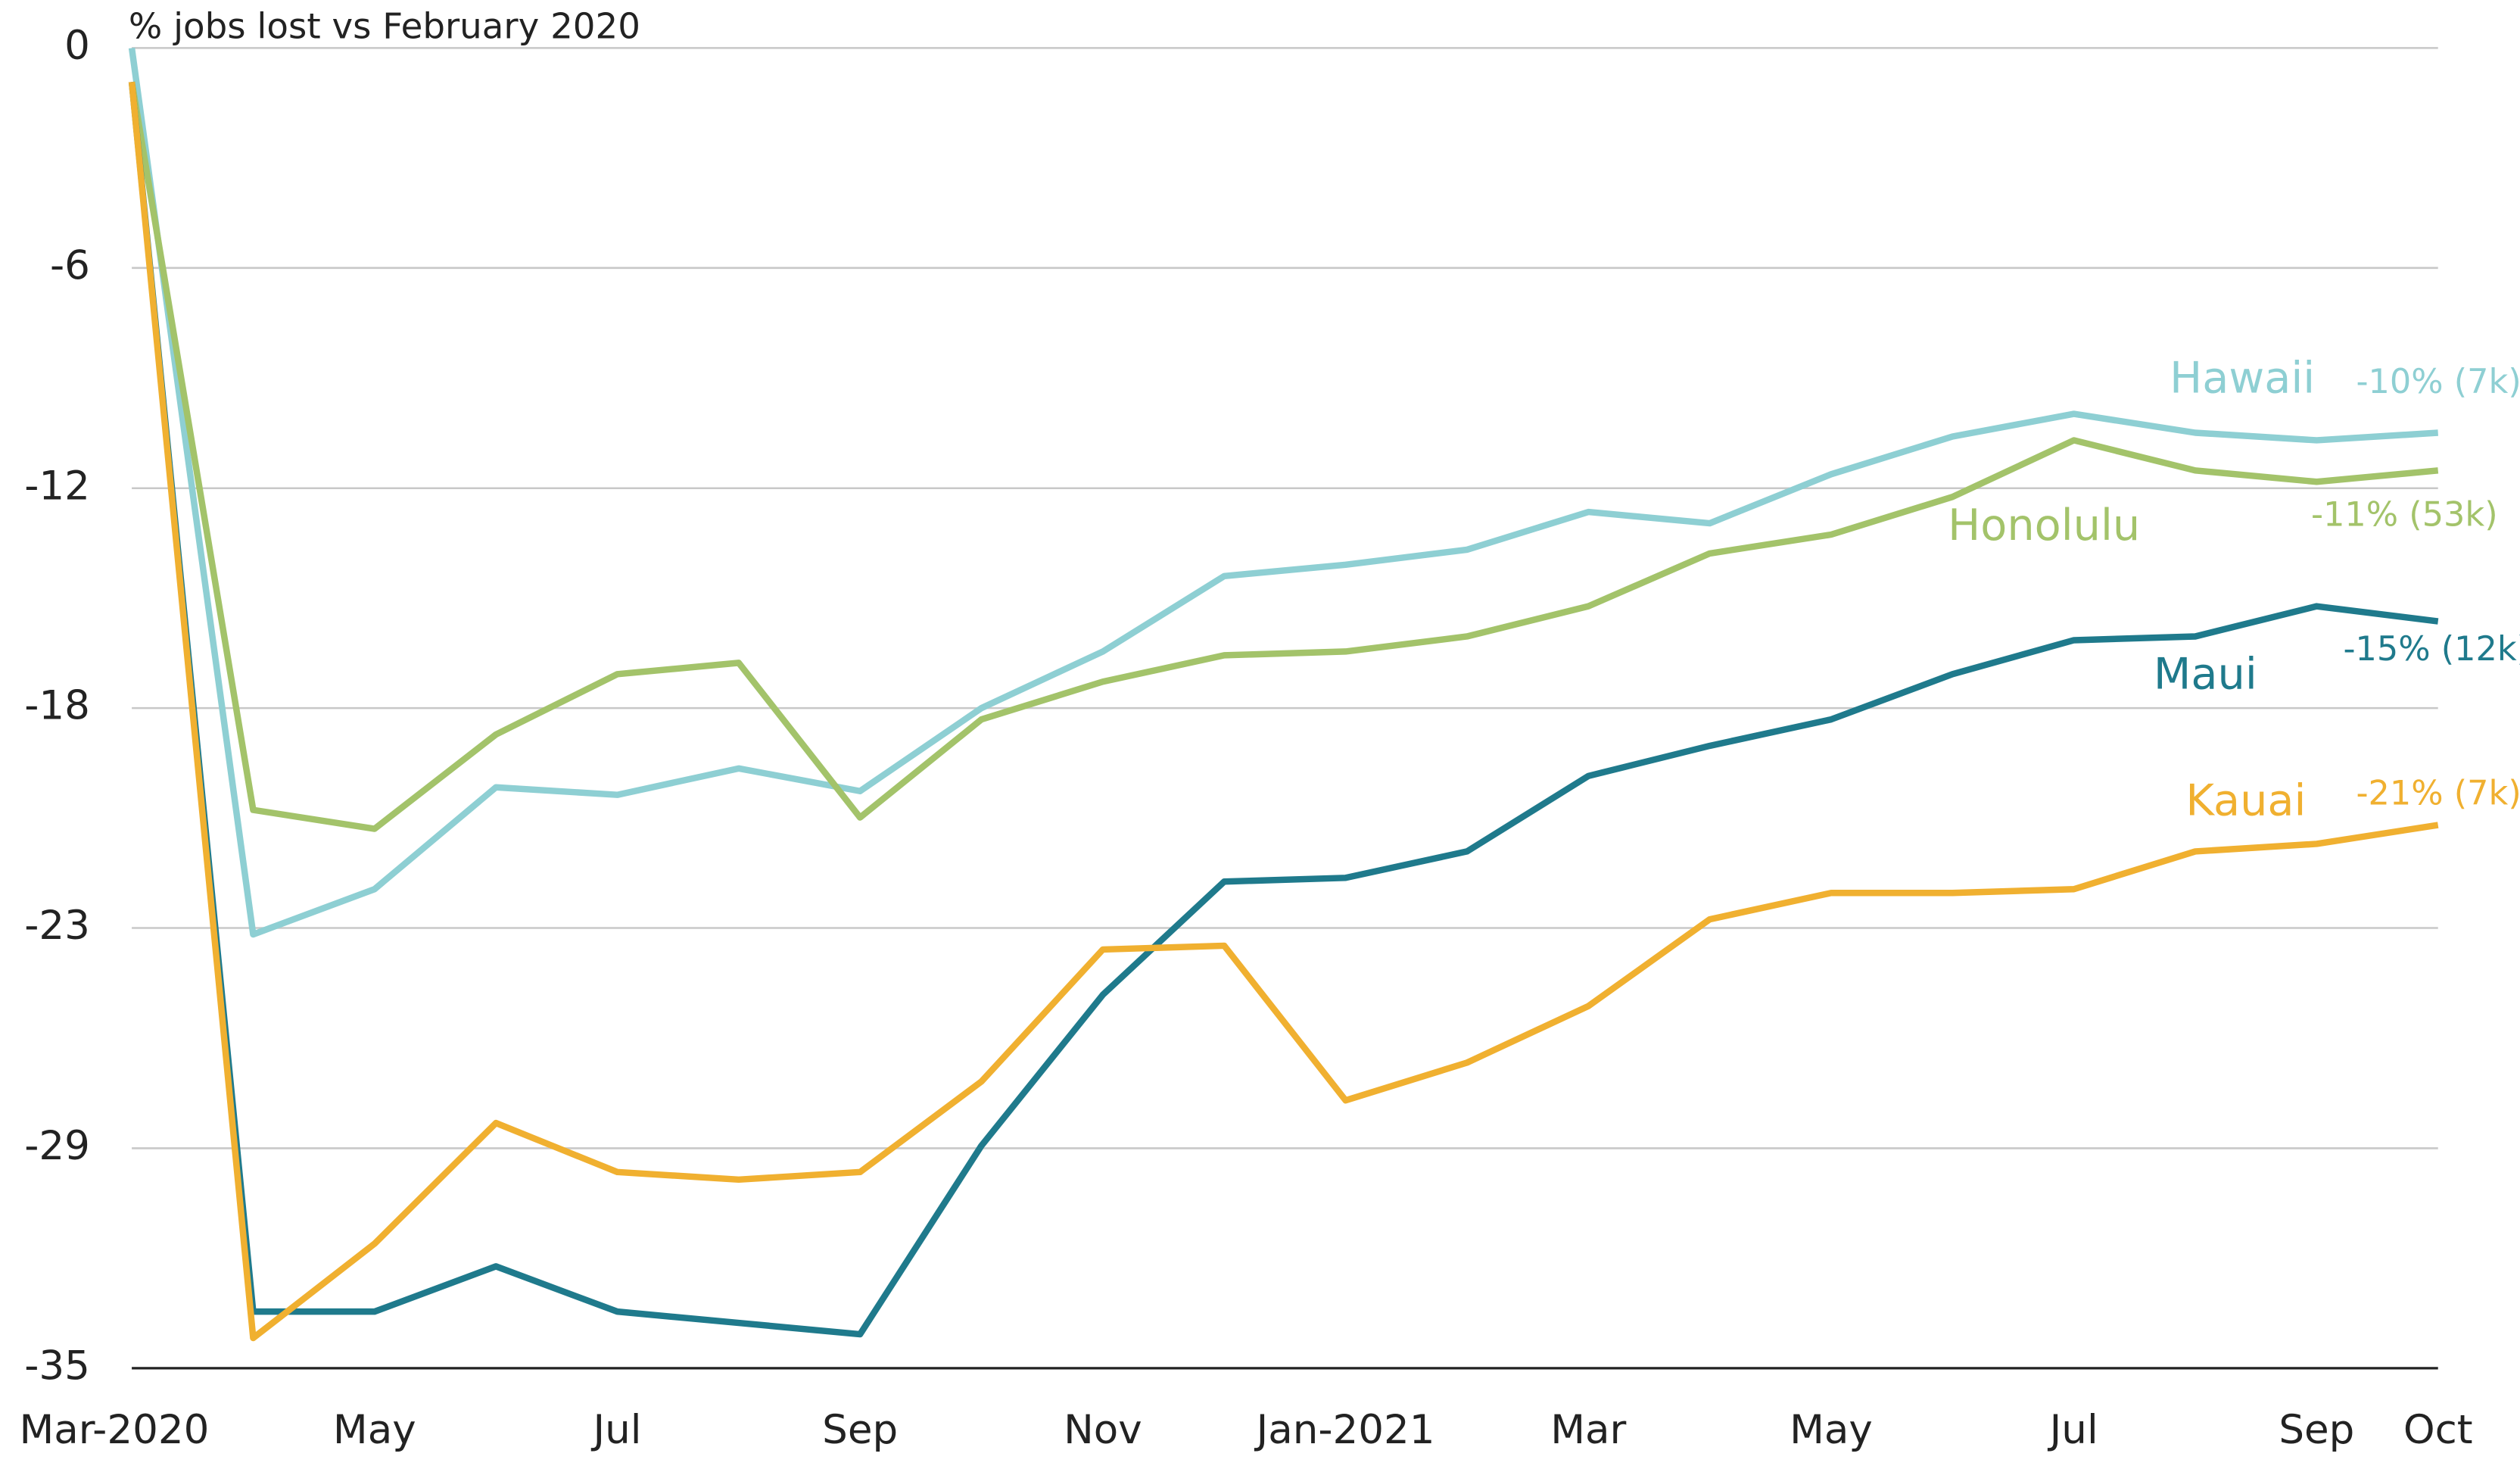  I want to click on y-tick-label: -29, so click(57, 1146).